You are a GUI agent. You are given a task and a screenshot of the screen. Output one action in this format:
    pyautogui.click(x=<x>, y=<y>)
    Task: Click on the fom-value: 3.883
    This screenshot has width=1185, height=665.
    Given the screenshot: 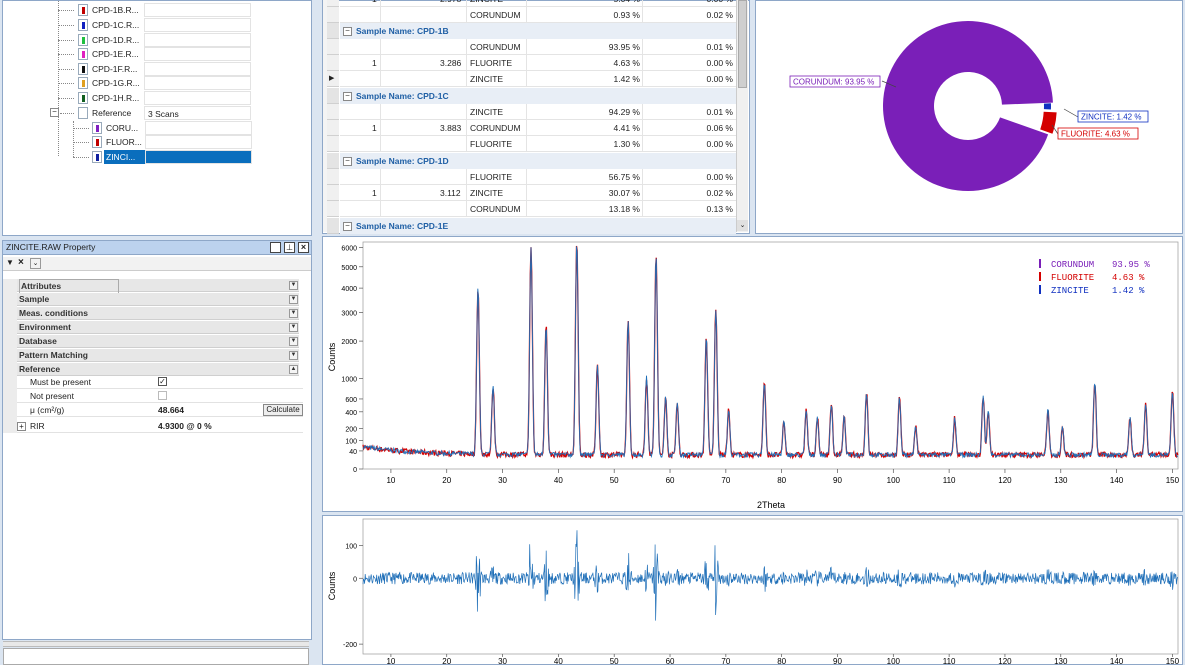 What is the action you would take?
    pyautogui.click(x=451, y=128)
    